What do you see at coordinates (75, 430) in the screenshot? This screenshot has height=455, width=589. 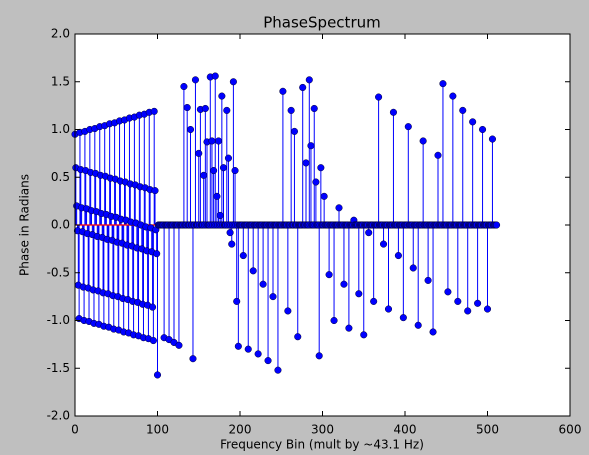 I see `x-tick-label: 0` at bounding box center [75, 430].